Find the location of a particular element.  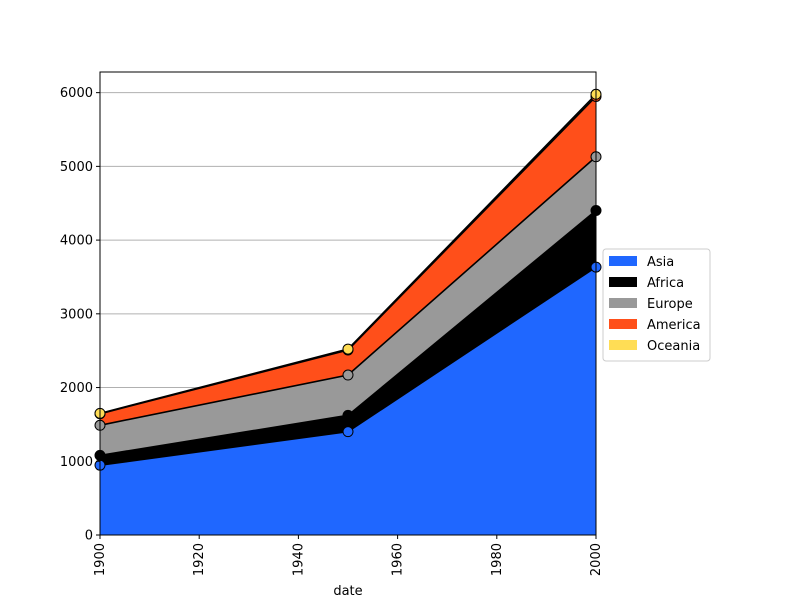

y-tick-label-5000: 5000 is located at coordinates (76, 167).